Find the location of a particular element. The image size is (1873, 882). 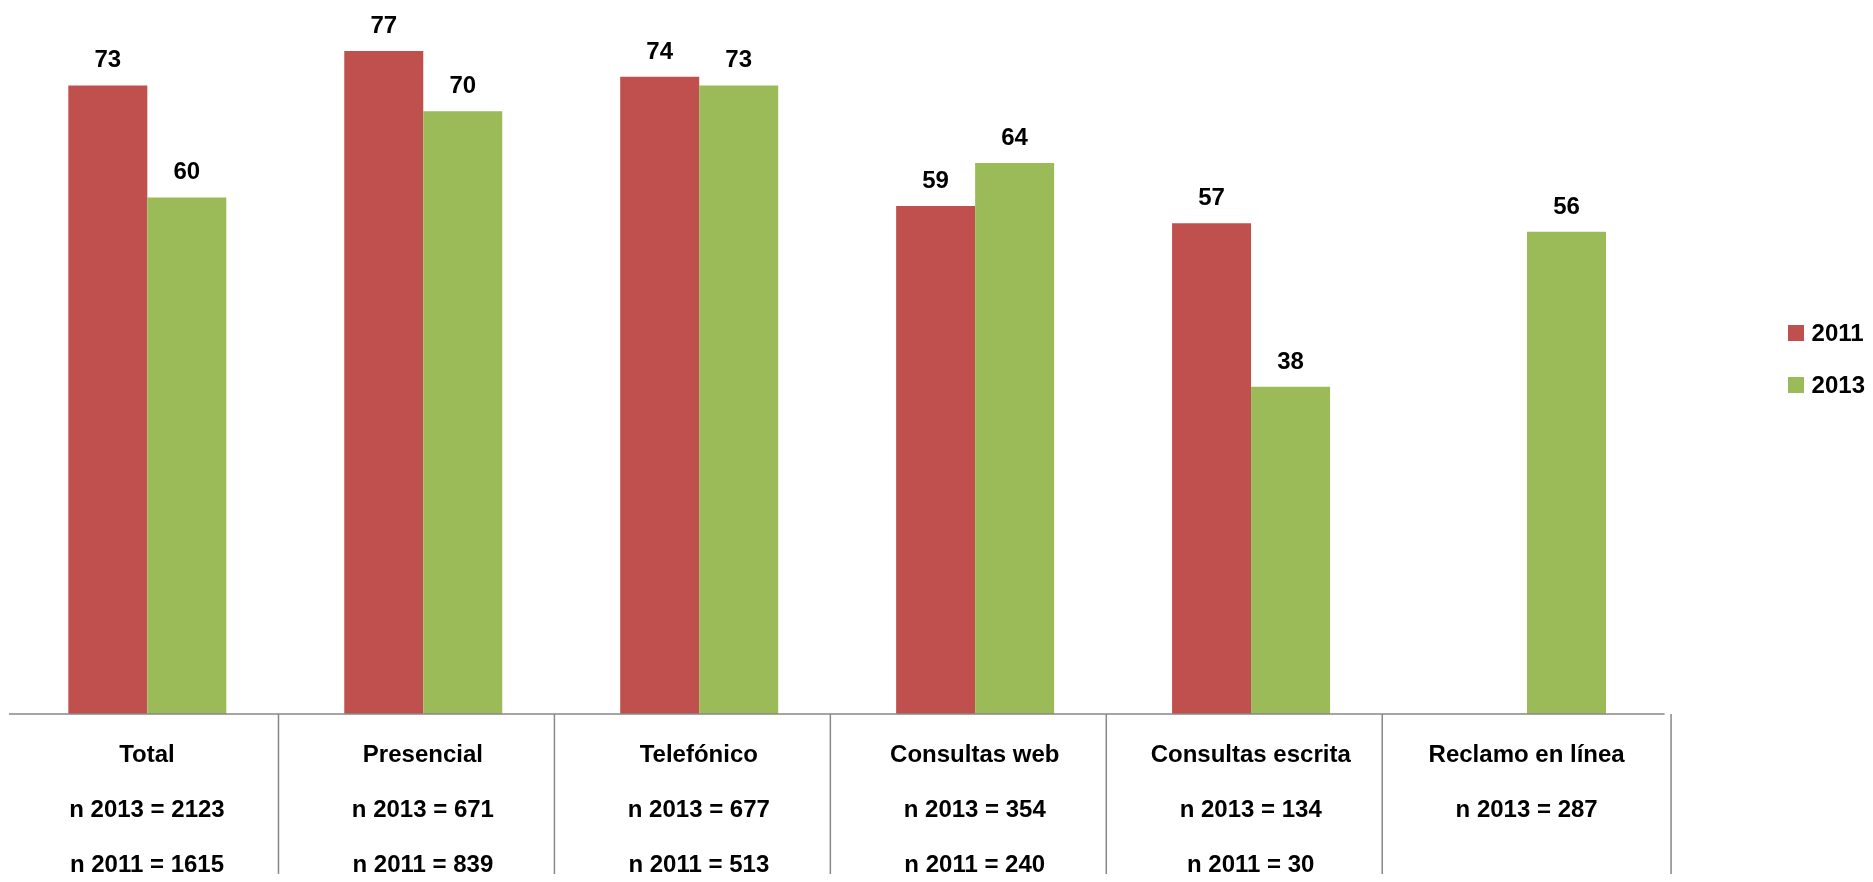

data-label: 57 is located at coordinates (1211, 197).